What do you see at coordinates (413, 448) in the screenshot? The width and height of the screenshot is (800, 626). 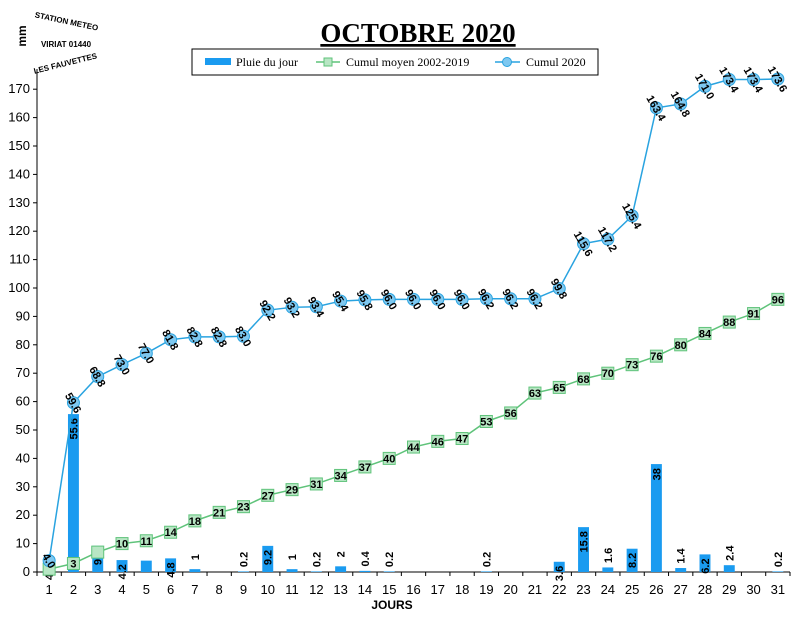 I see `avg-cumul-data-label: 44` at bounding box center [413, 448].